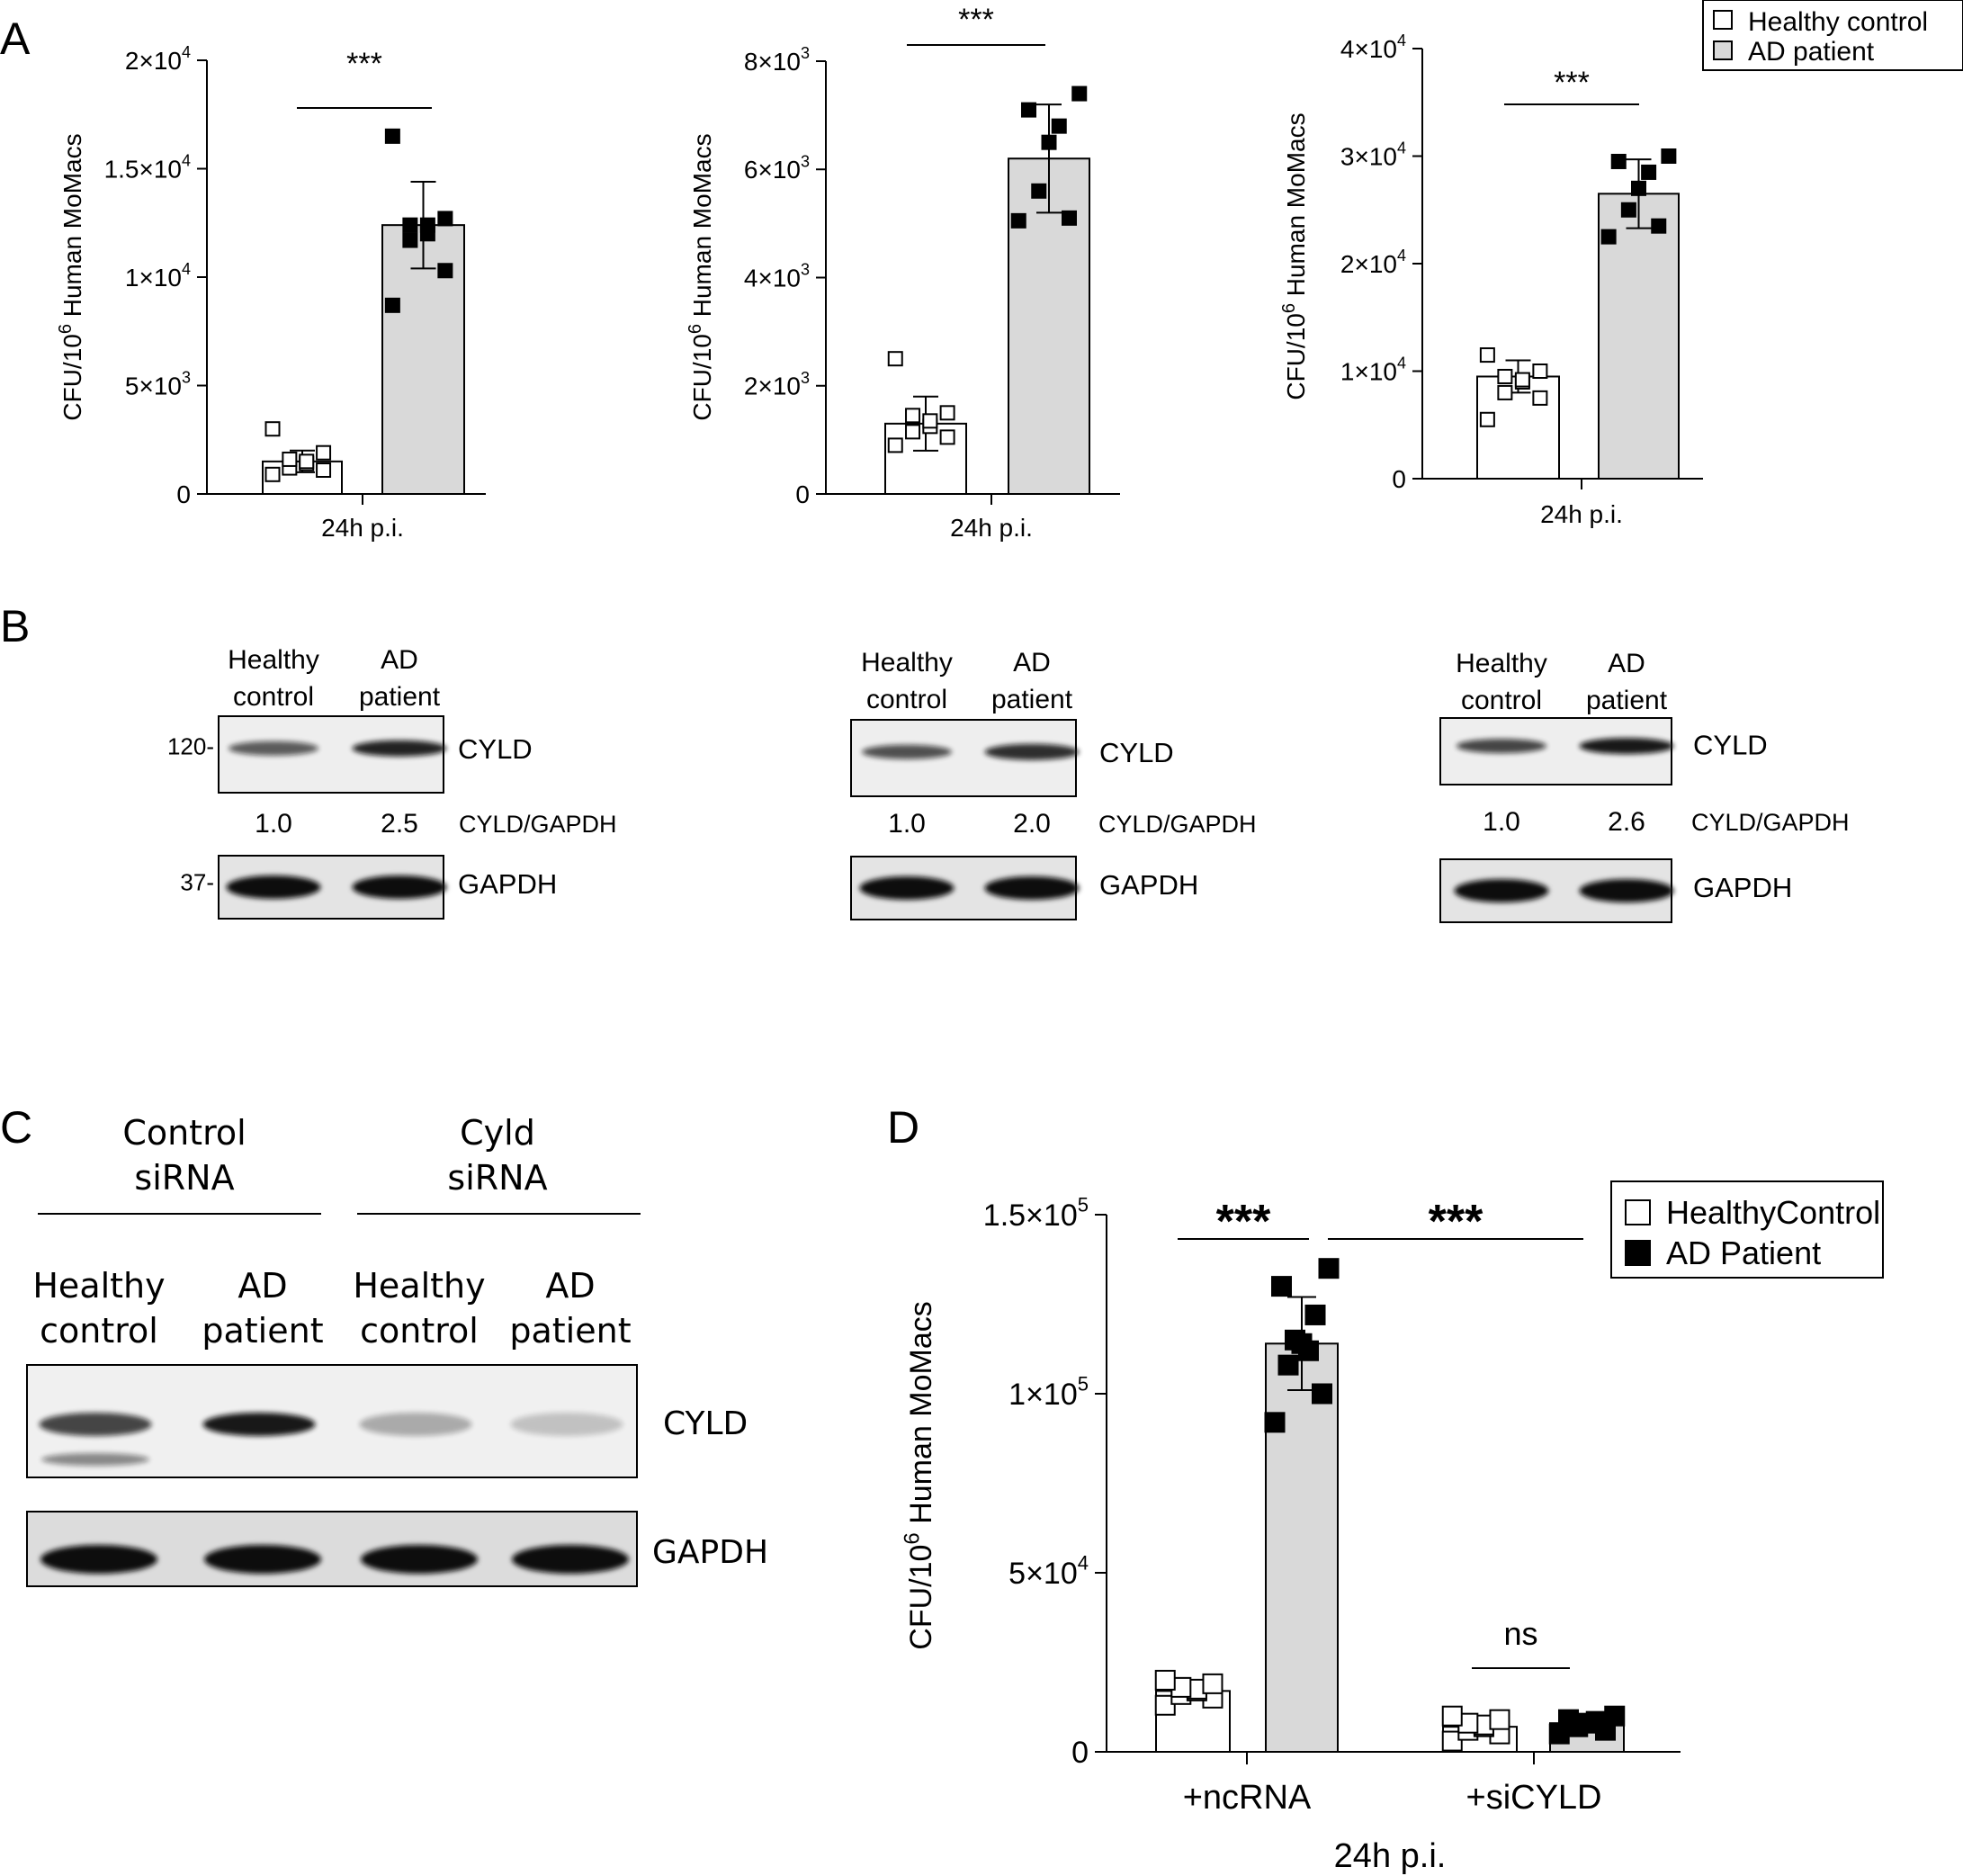 The height and width of the screenshot is (1876, 1963). I want to click on y-tick-base: 1.5×10, so click(143, 169).